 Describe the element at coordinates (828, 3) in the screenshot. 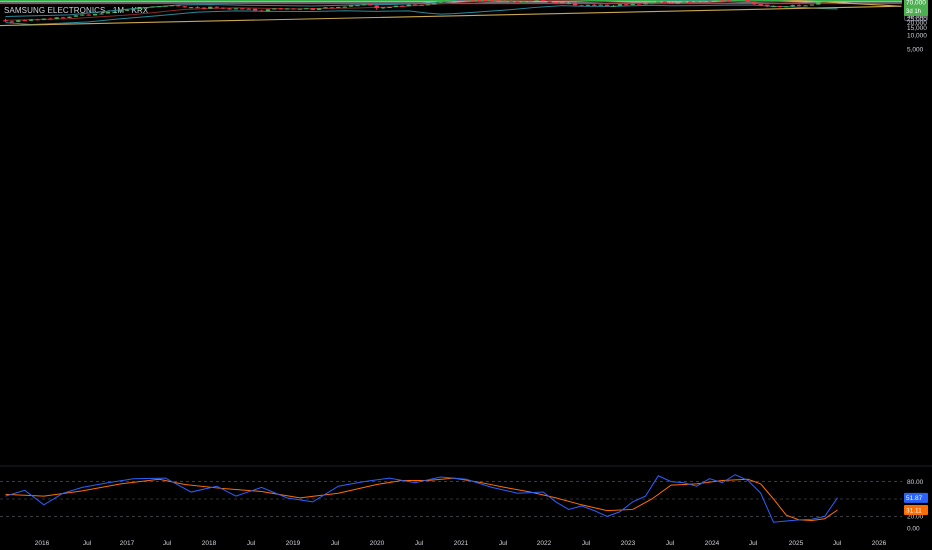

I see `descending-trendline` at that location.